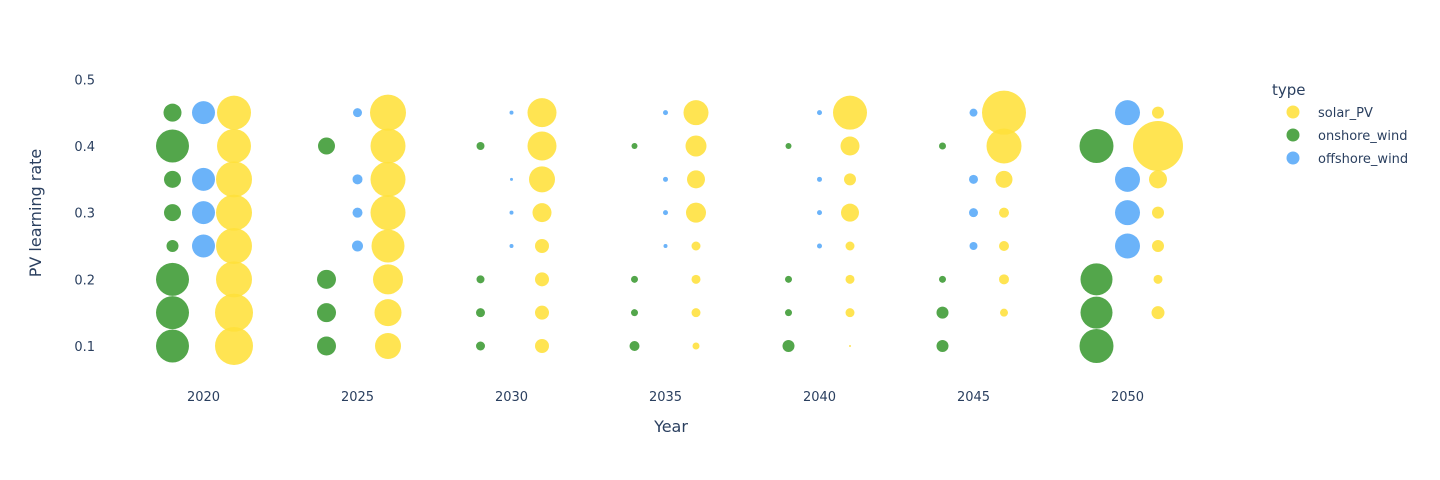  Describe the element at coordinates (850, 279) in the screenshot. I see `bubble-solar-PV-2040-0.2` at that location.